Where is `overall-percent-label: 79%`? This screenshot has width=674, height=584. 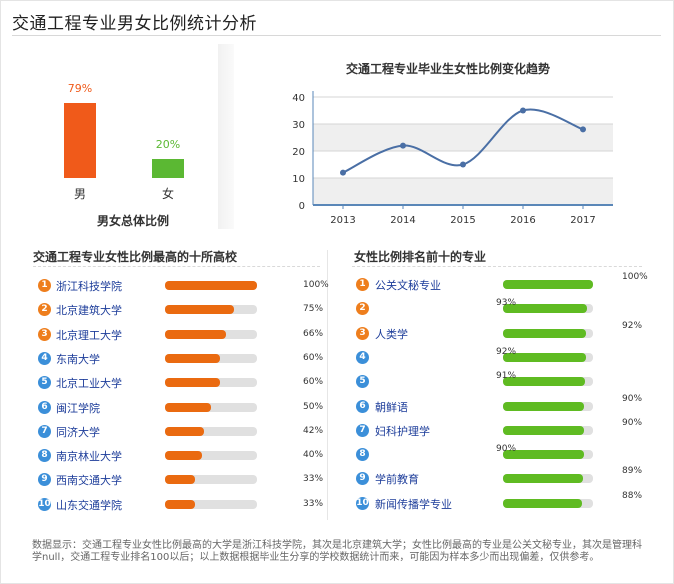
overall-percent-label: 79% is located at coordinates (80, 88).